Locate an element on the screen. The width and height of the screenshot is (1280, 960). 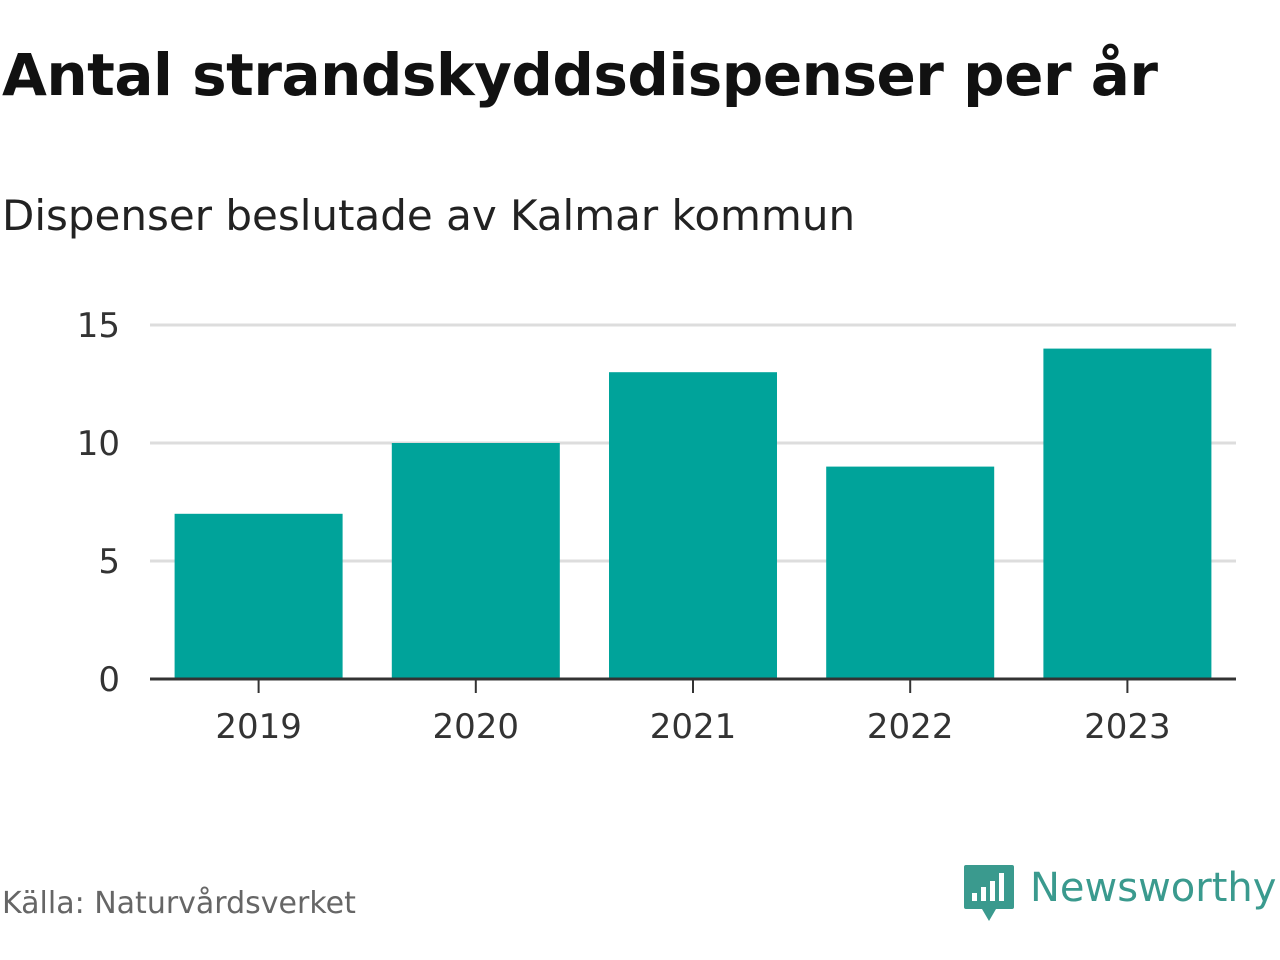
x-tick-label: 2019 is located at coordinates (258, 727).